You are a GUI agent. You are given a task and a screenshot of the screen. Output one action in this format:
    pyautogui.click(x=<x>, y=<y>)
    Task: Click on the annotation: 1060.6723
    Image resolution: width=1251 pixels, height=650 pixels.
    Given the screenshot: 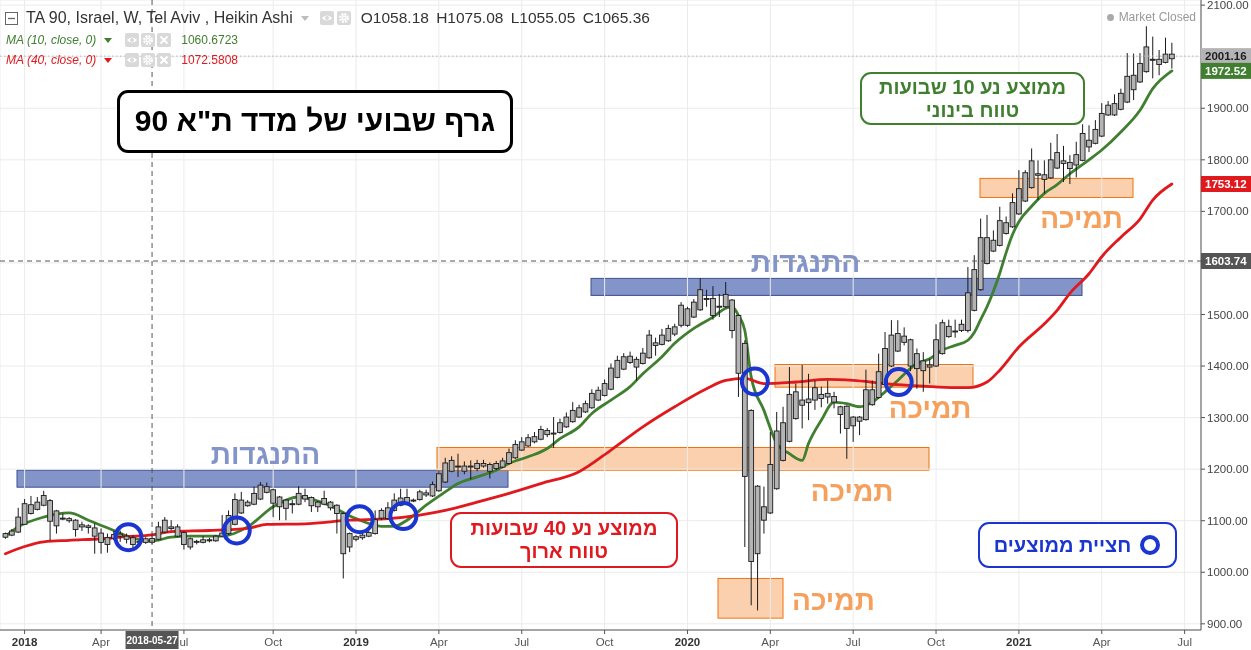 What is the action you would take?
    pyautogui.click(x=209, y=40)
    